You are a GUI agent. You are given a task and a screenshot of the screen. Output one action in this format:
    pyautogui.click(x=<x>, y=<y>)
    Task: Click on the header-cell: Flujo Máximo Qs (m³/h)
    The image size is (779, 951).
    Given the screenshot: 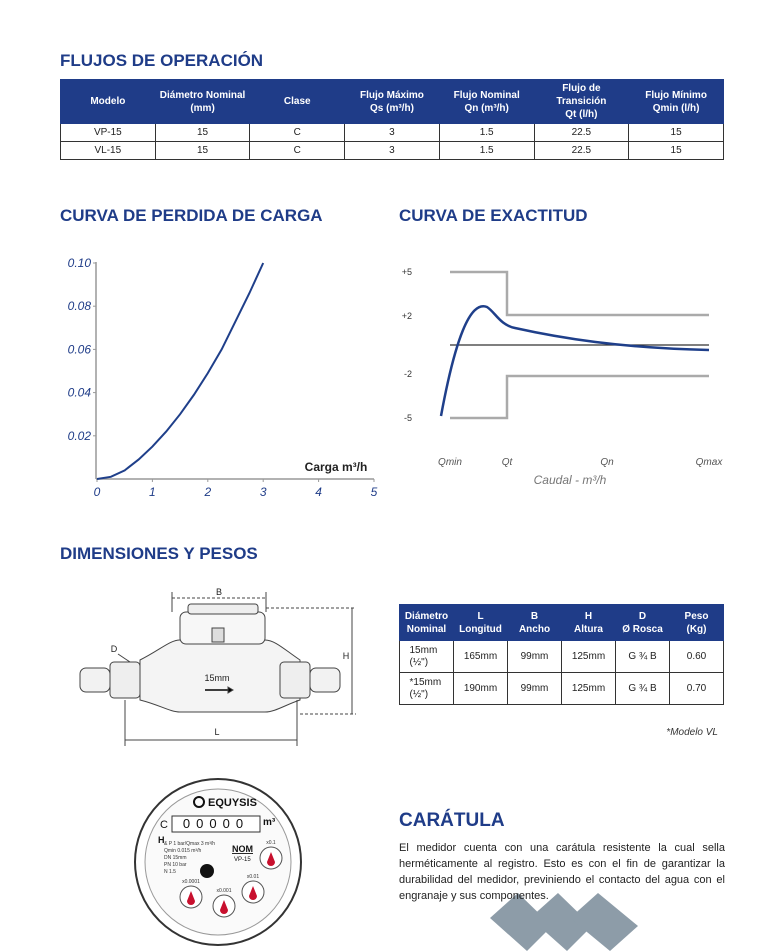 What is the action you would take?
    pyautogui.click(x=392, y=101)
    